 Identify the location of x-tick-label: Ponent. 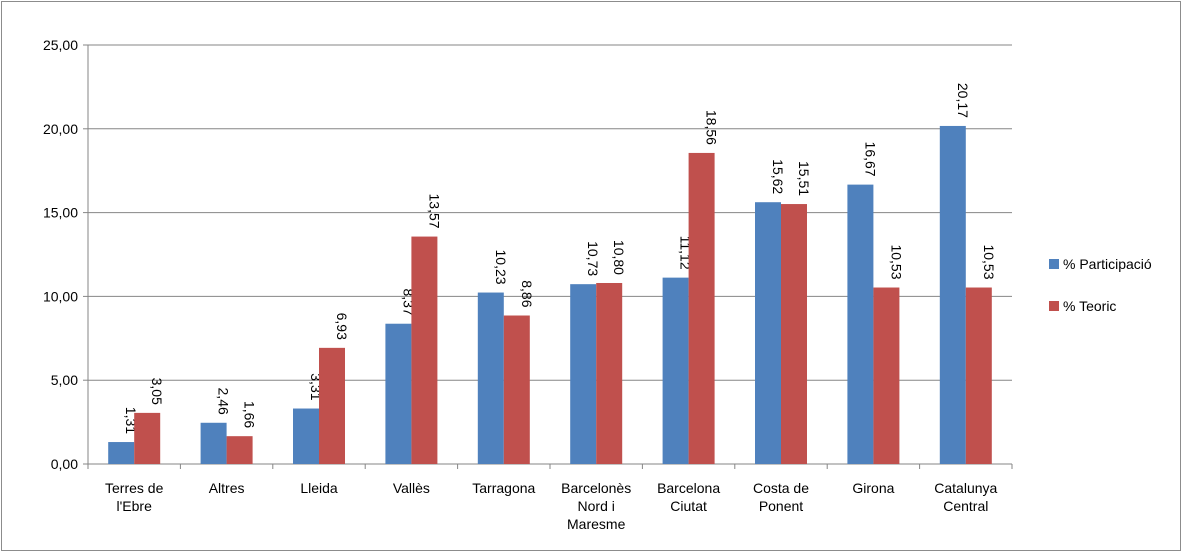
(781, 506).